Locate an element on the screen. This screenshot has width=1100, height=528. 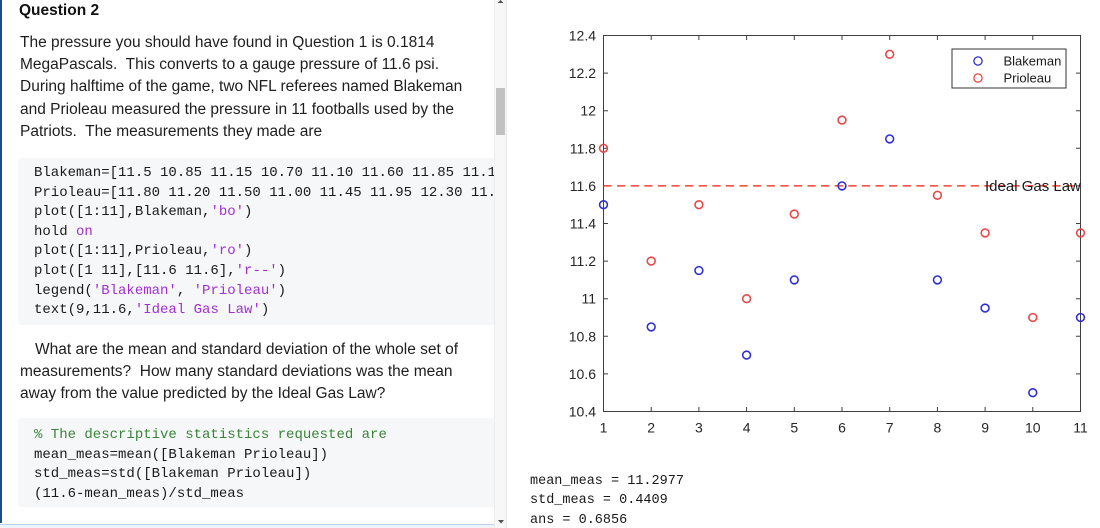
svg-text: 11.8 is located at coordinates (583, 148).